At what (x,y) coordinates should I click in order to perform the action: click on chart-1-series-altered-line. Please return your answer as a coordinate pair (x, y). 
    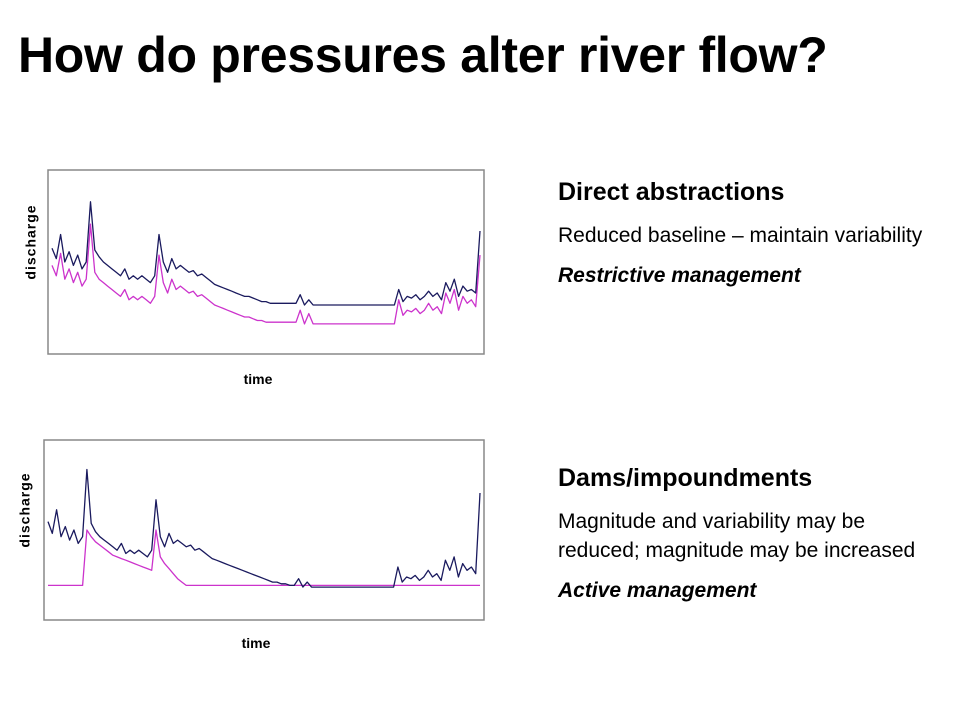
    Looking at the image, I should click on (266, 274).